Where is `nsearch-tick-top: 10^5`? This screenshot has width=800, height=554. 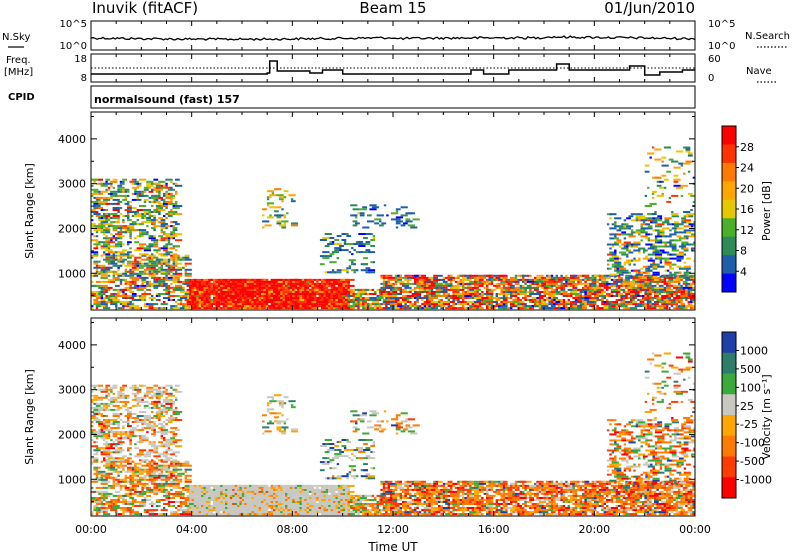
nsearch-tick-top: 10^5 is located at coordinates (721, 24).